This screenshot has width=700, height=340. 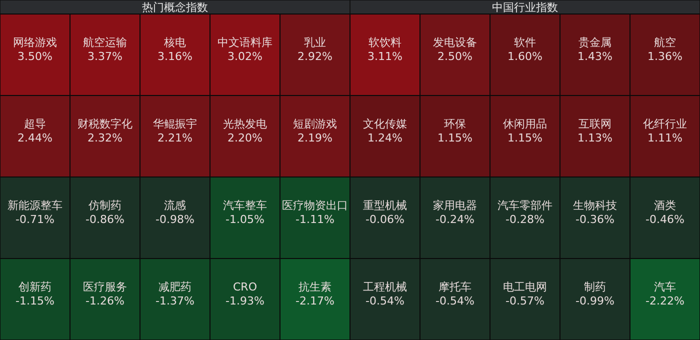 I want to click on category-label: 抗生素, so click(x=315, y=287).